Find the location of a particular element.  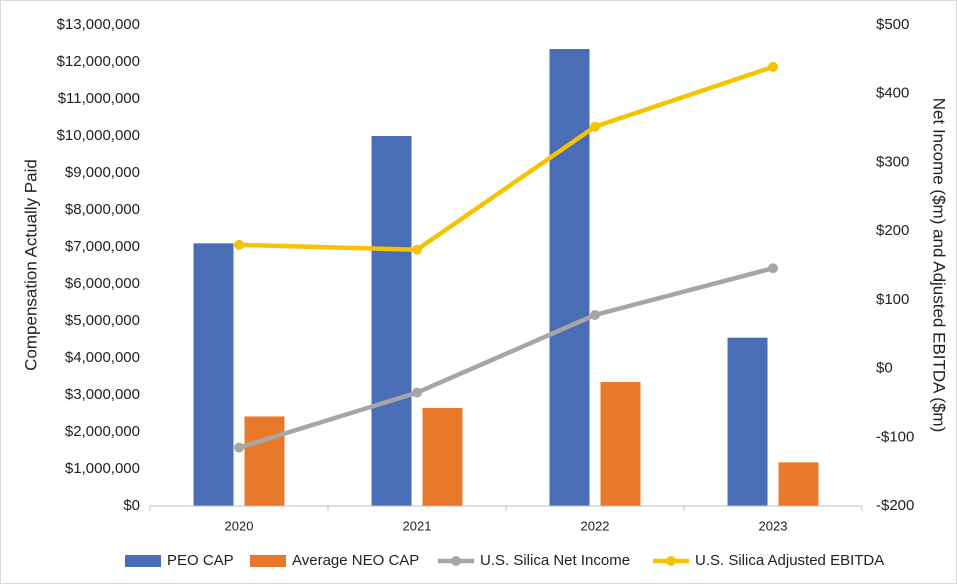

bar-peo-cap-2022 is located at coordinates (569, 278).